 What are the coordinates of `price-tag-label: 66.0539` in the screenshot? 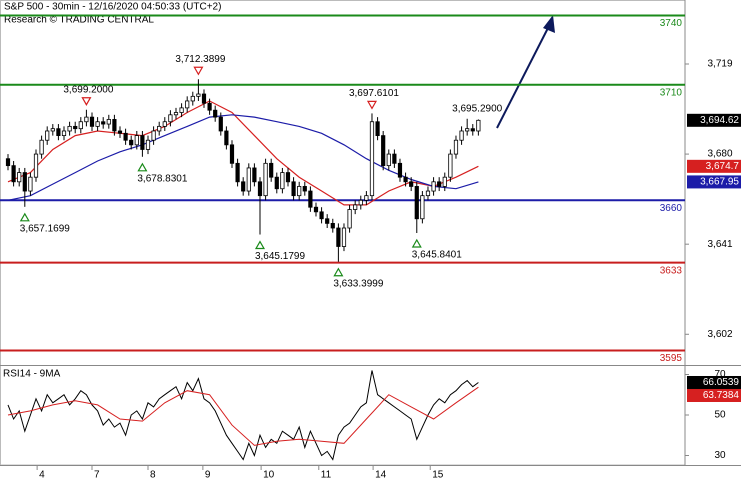 It's located at (721, 382).